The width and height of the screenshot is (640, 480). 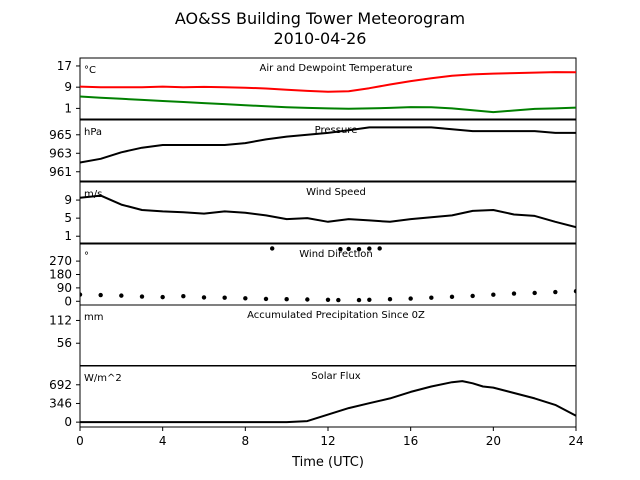 I want to click on y-tick-label: 965, so click(x=60, y=135).